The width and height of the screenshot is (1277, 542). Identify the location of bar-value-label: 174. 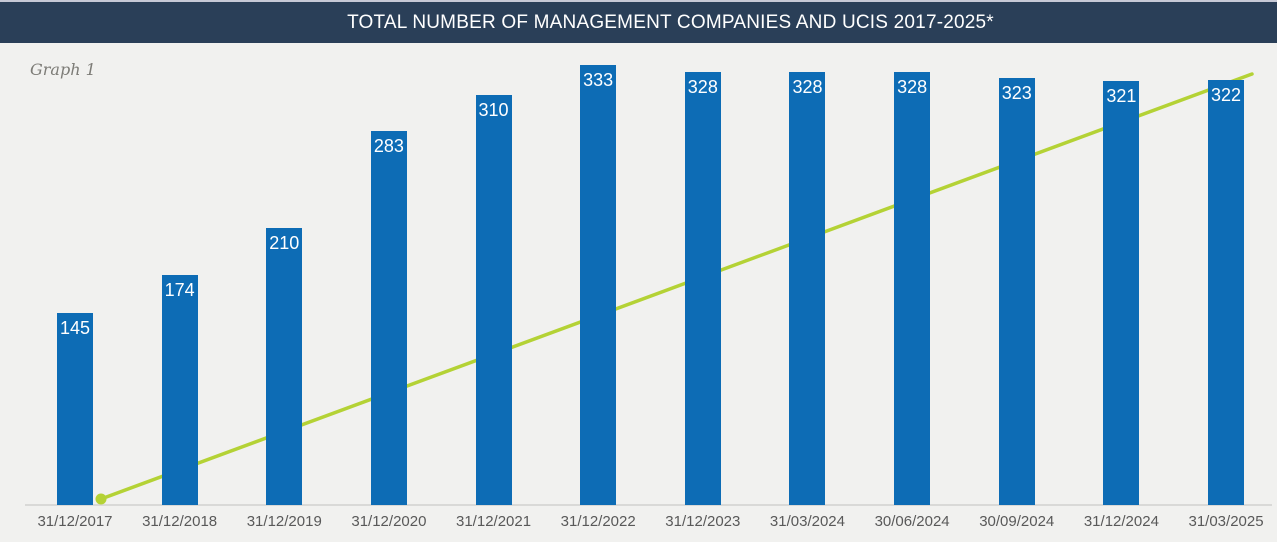
(179, 290).